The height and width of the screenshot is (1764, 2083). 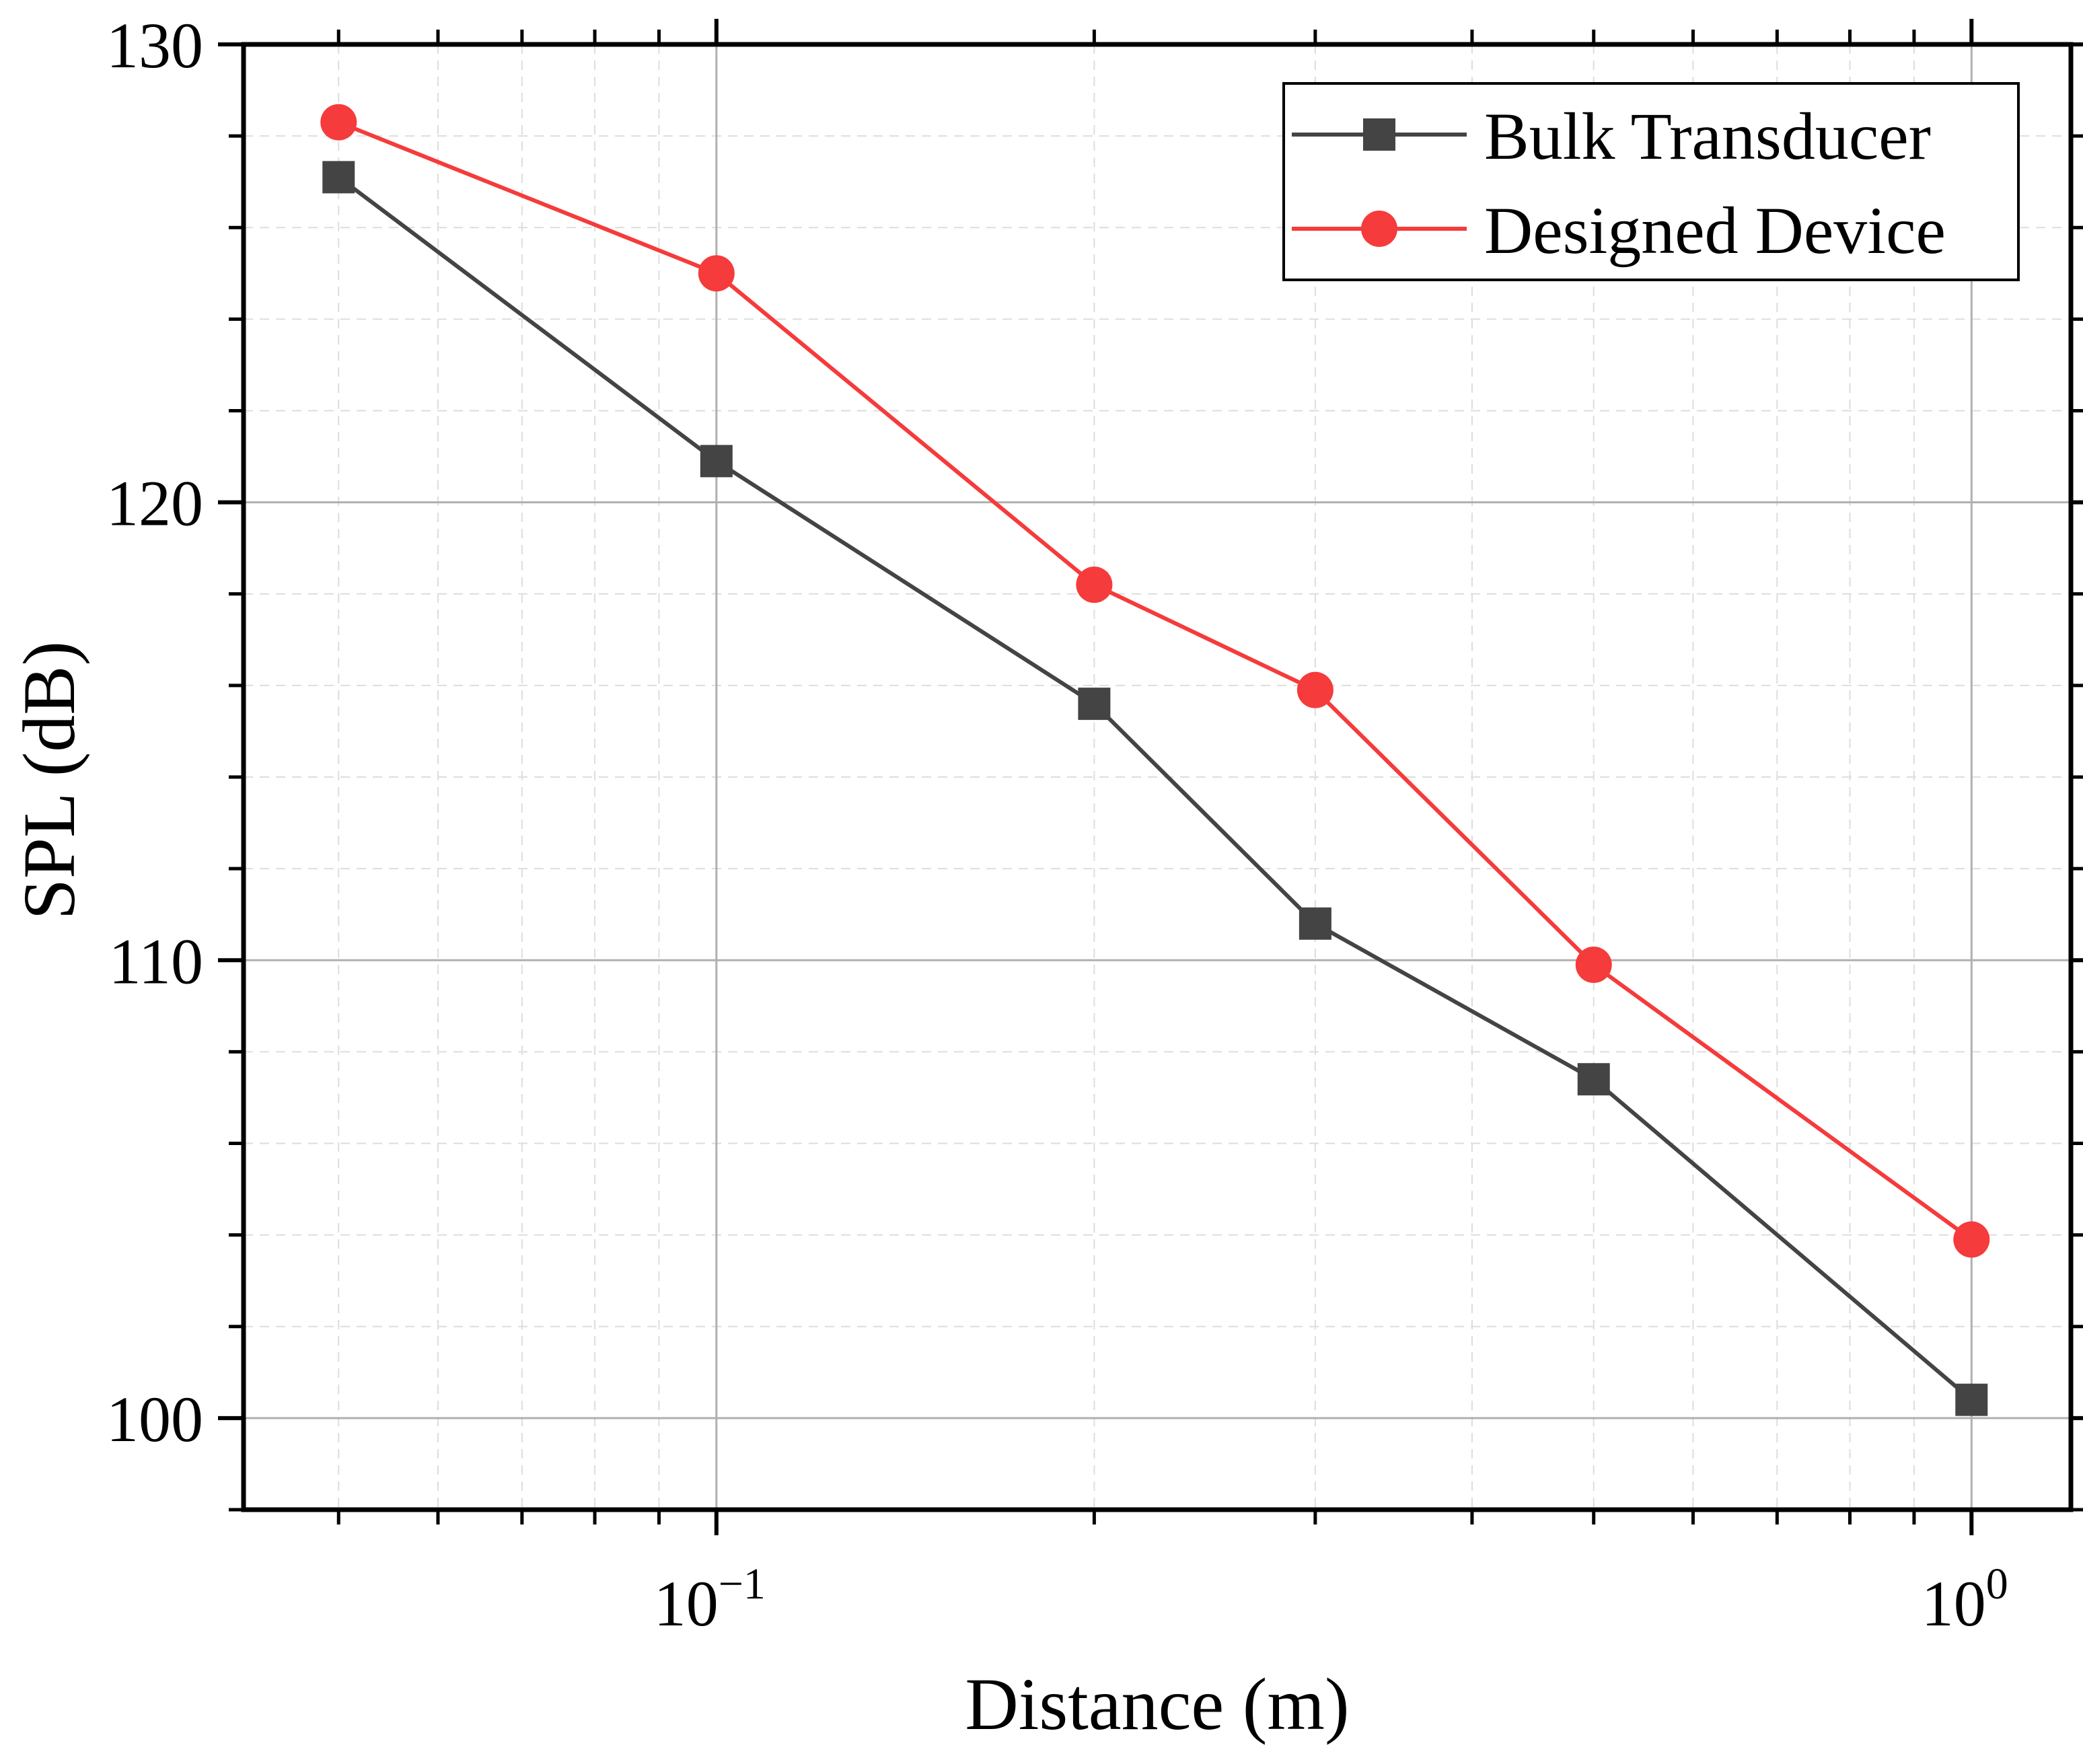 What do you see at coordinates (154, 1419) in the screenshot?
I see `y-tick-label: 100` at bounding box center [154, 1419].